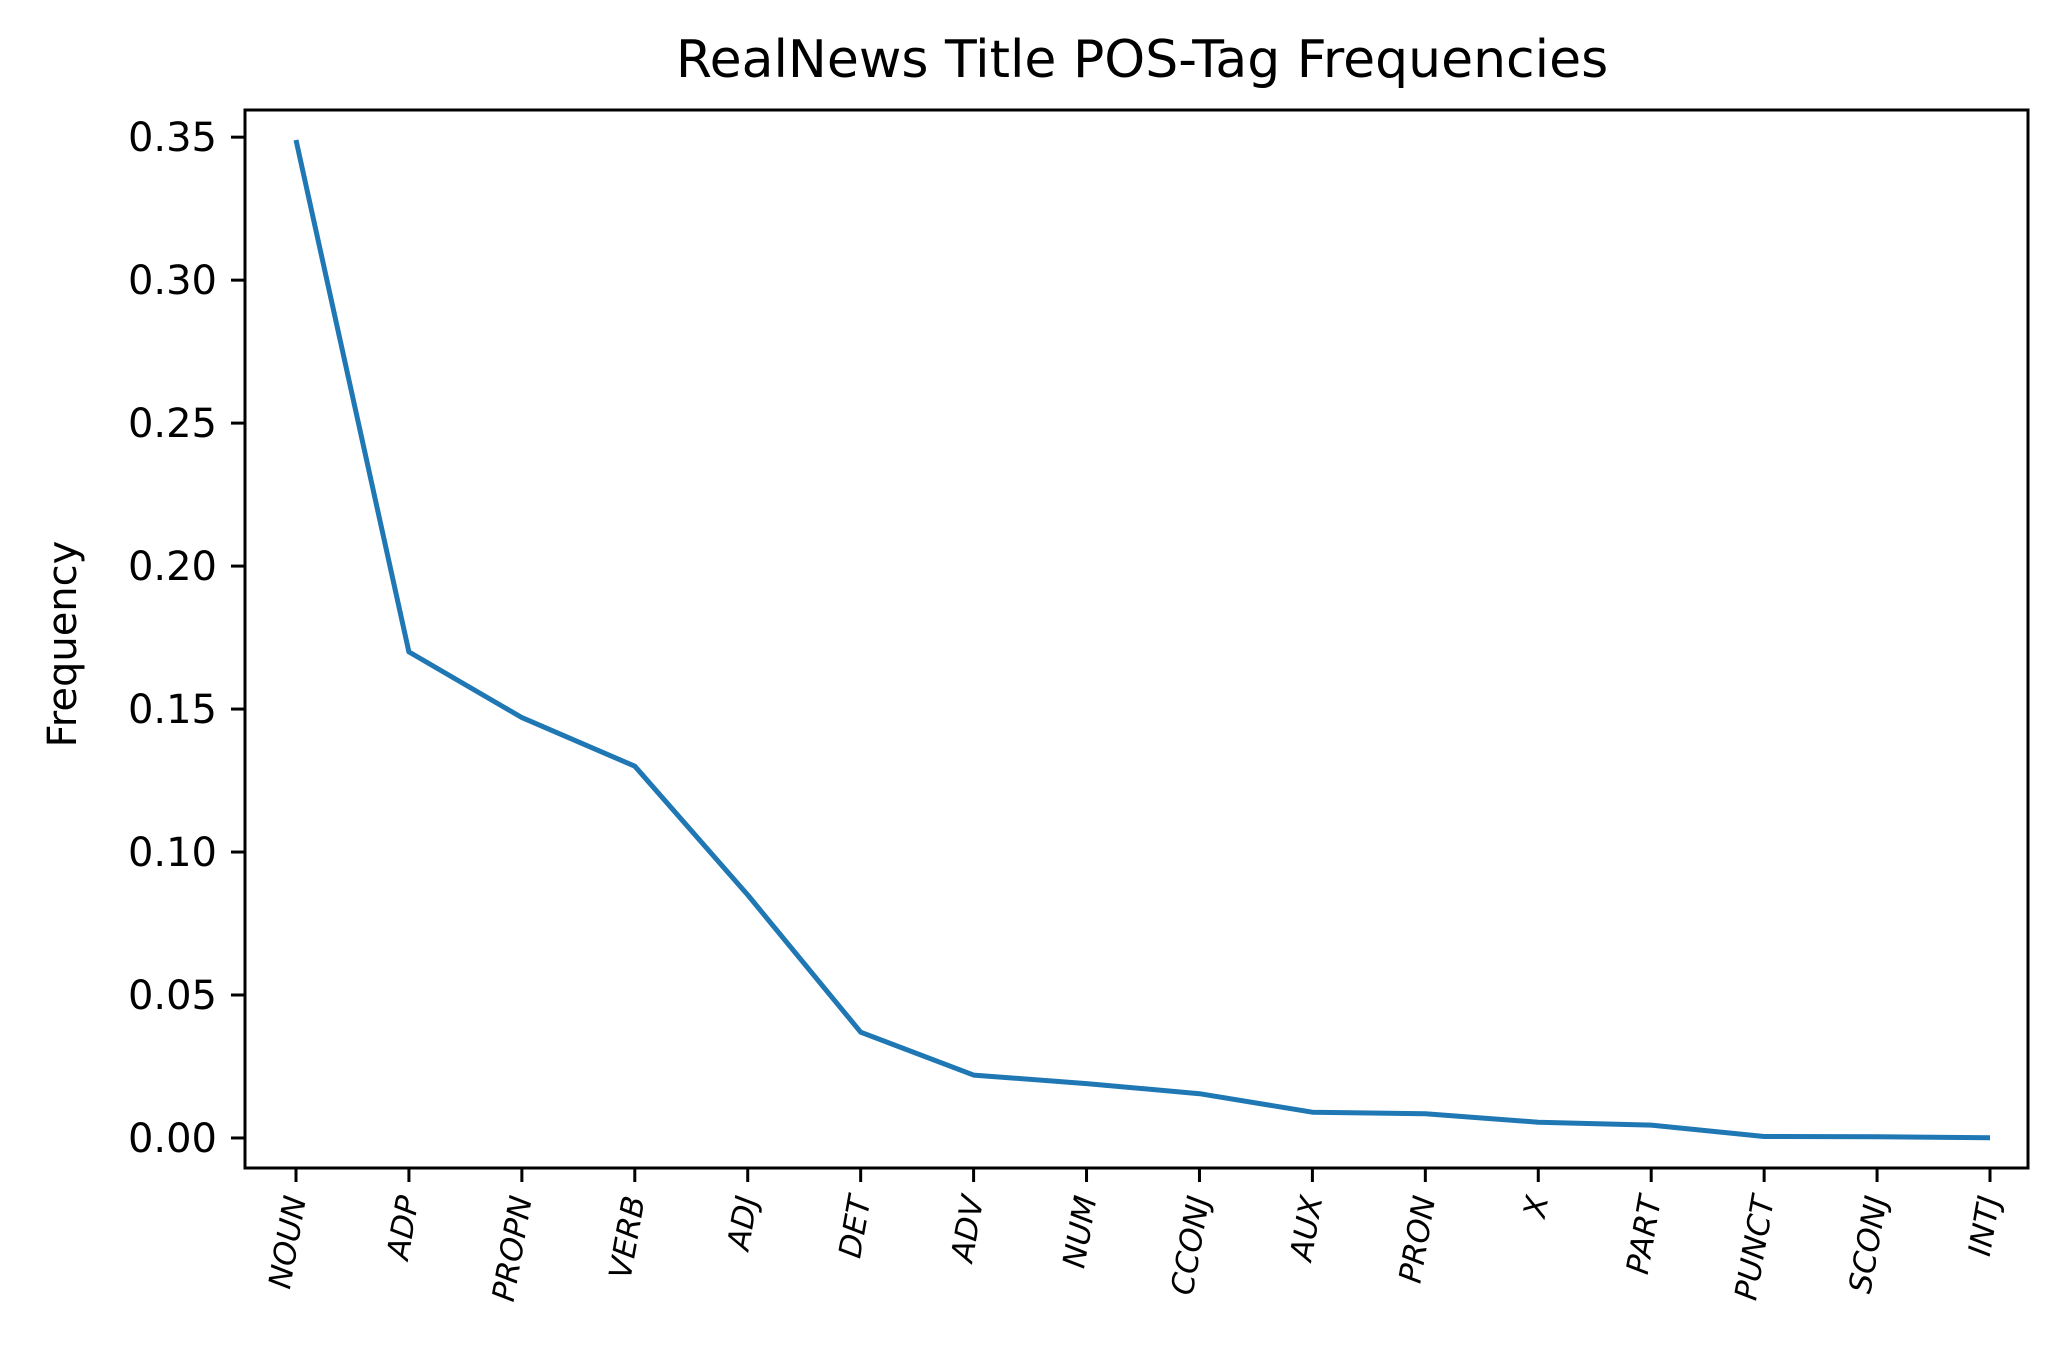 The width and height of the screenshot is (2064, 1363). I want to click on x-tick-label: VERB, so click(628, 1237).